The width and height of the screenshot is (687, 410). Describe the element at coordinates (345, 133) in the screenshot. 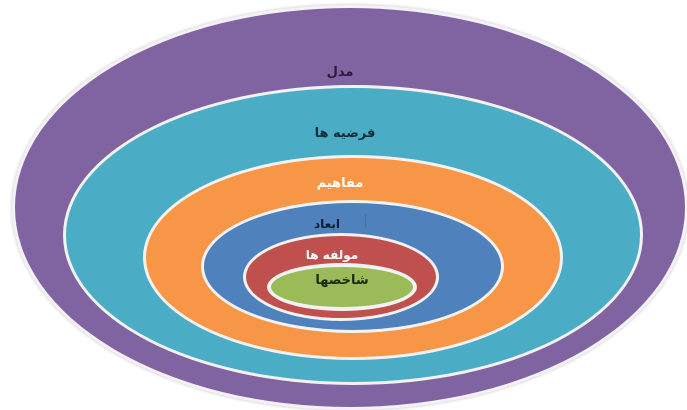

I see `label-hypotheses: فرضیه ها` at that location.